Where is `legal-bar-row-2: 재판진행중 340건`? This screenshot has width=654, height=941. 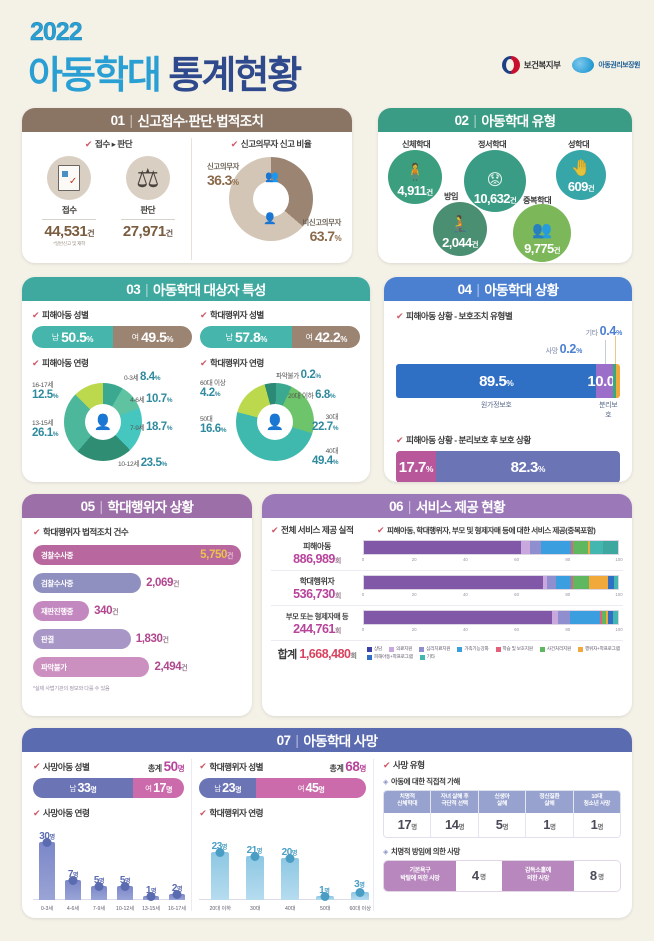 legal-bar-row-2: 재판진행중 340건 is located at coordinates (137, 611).